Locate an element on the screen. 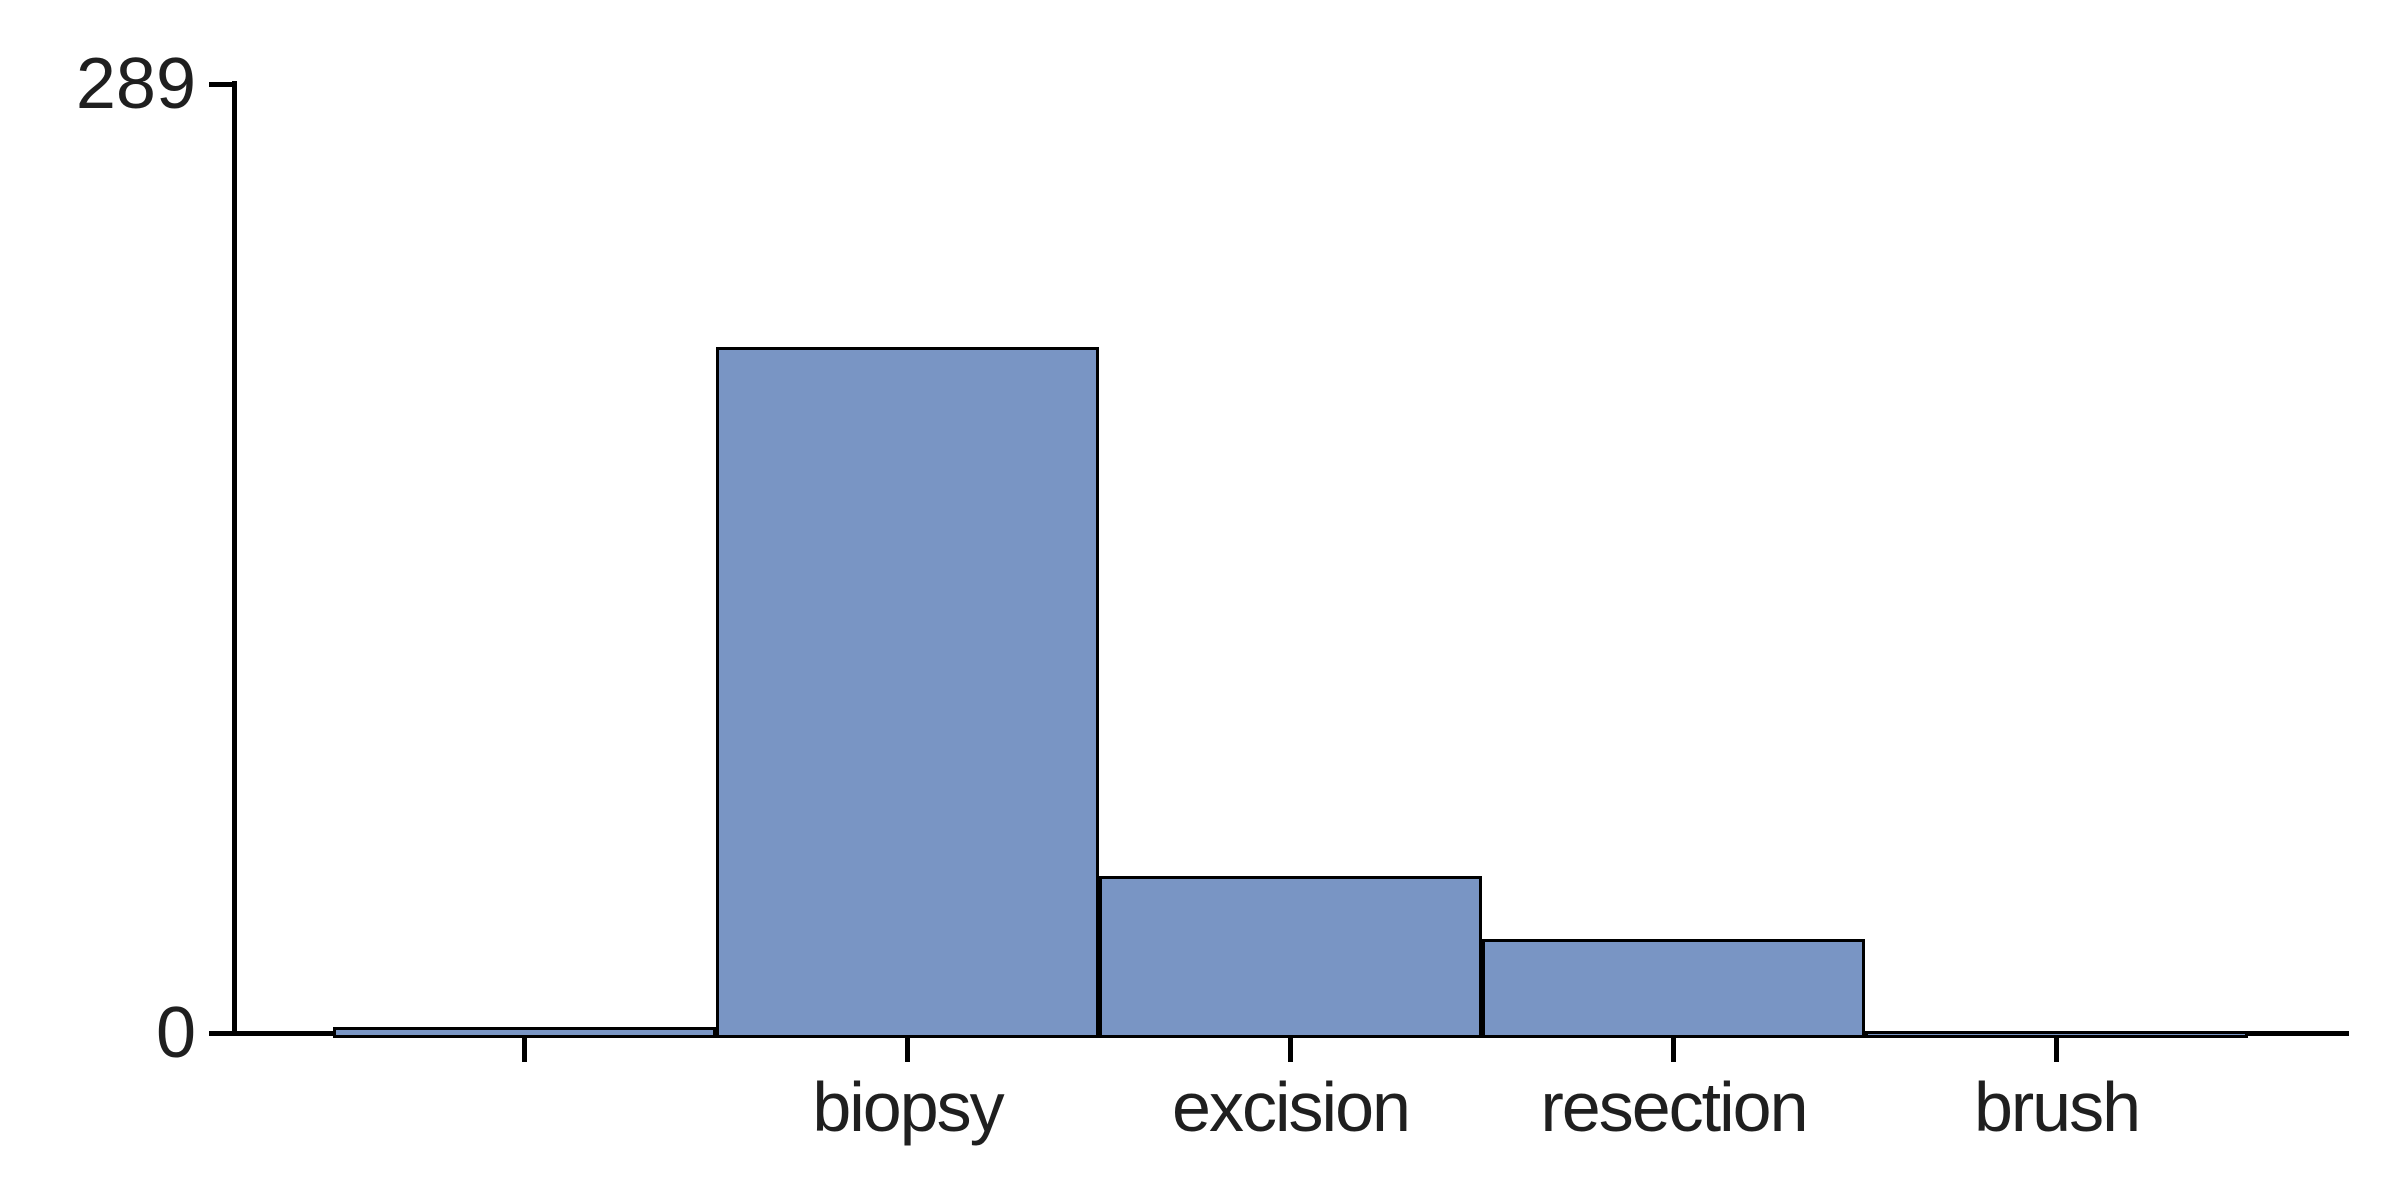 This screenshot has height=1200, width=2400. y-tick-label-zero: 0 is located at coordinates (175, 1033).